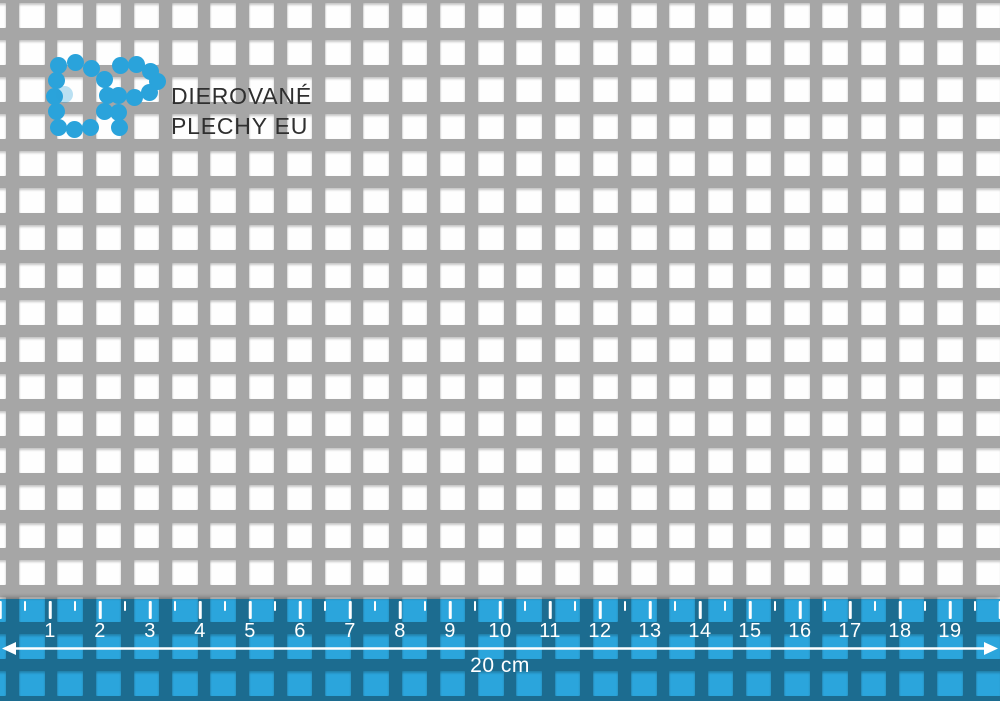  I want to click on ruler-number: 12, so click(600, 631).